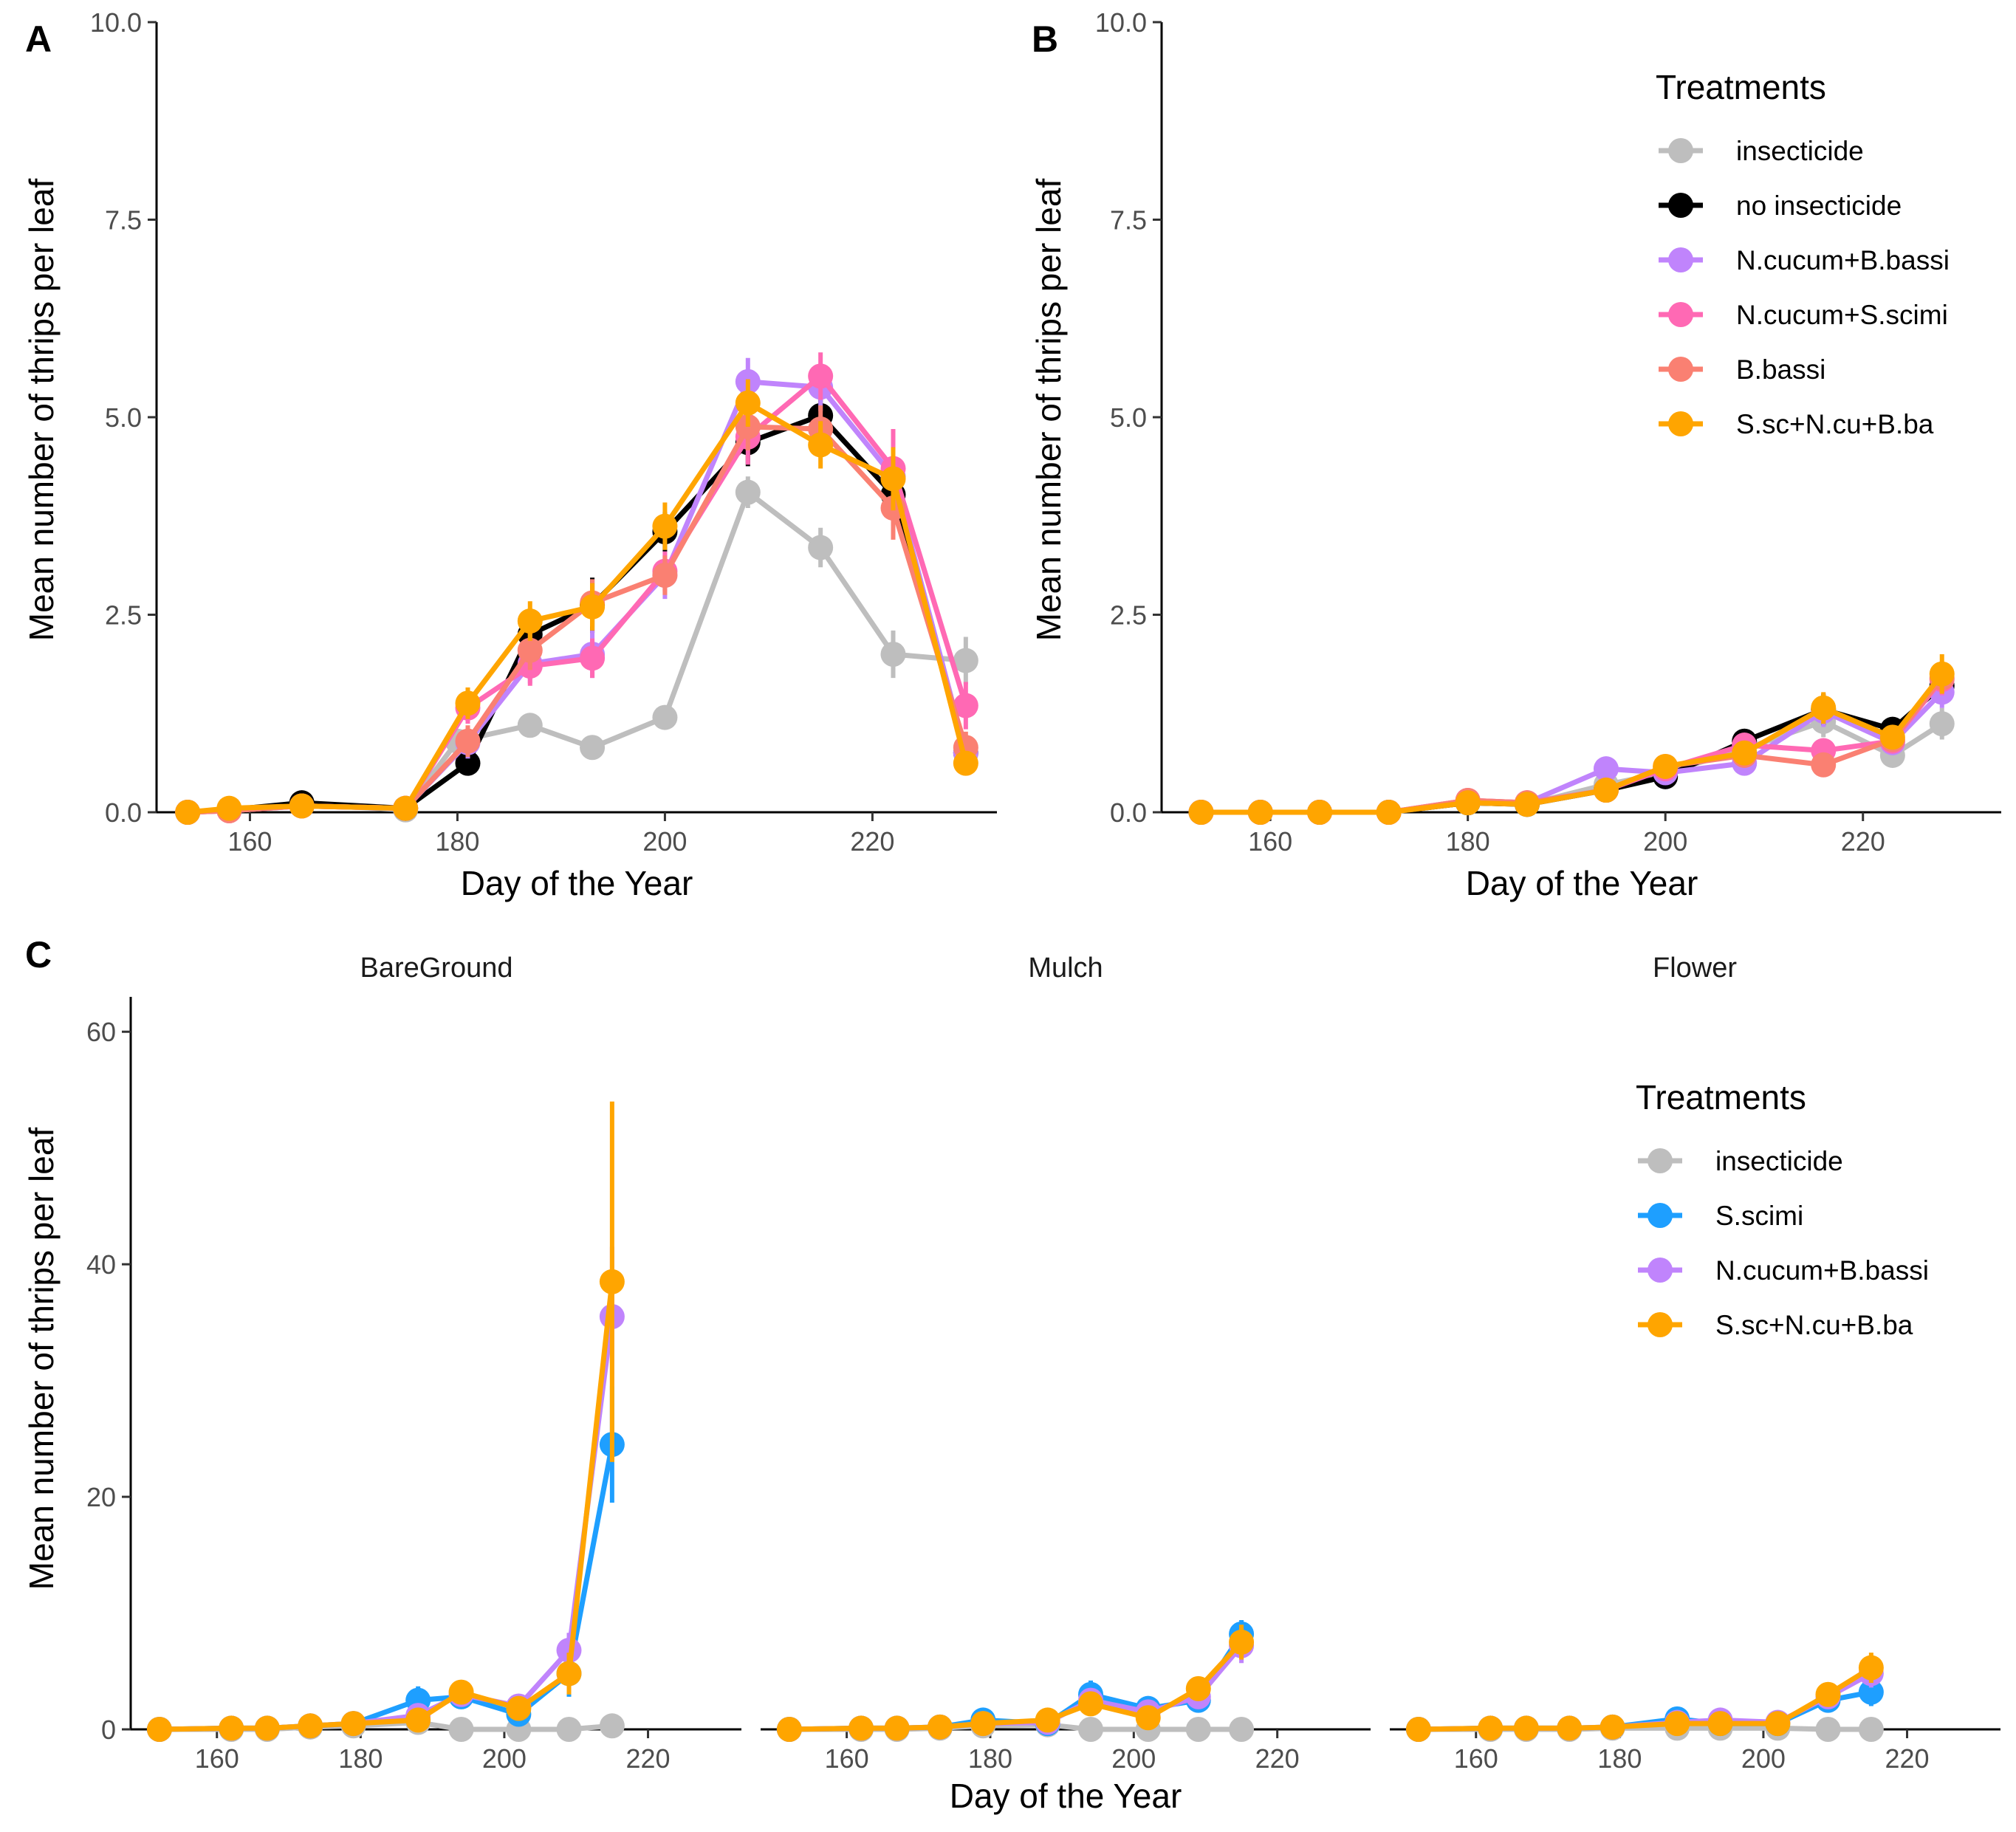 The image size is (2016, 1832). Describe the element at coordinates (250, 841) in the screenshot. I see `panel-a-xtick-label: 160` at that location.